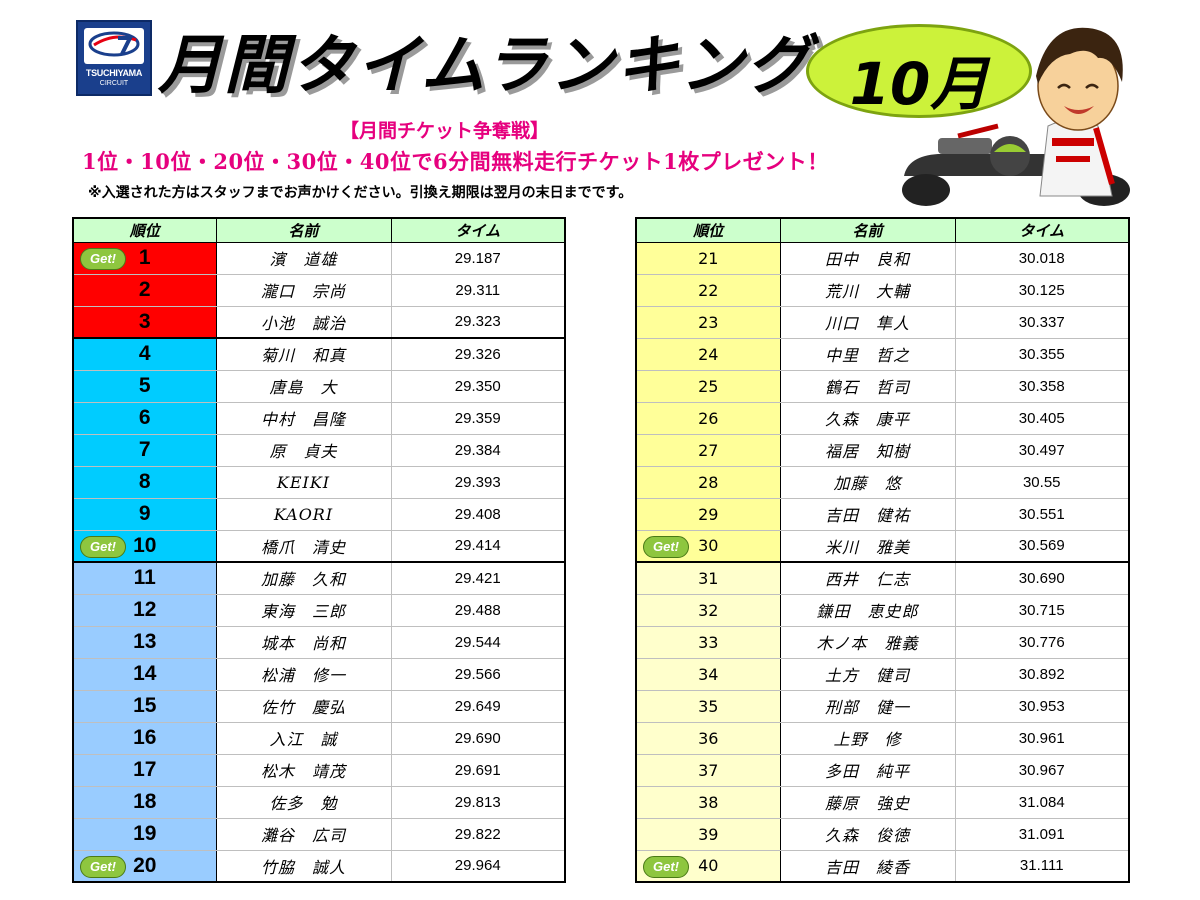  I want to click on g7-logo-icon, so click(114, 46).